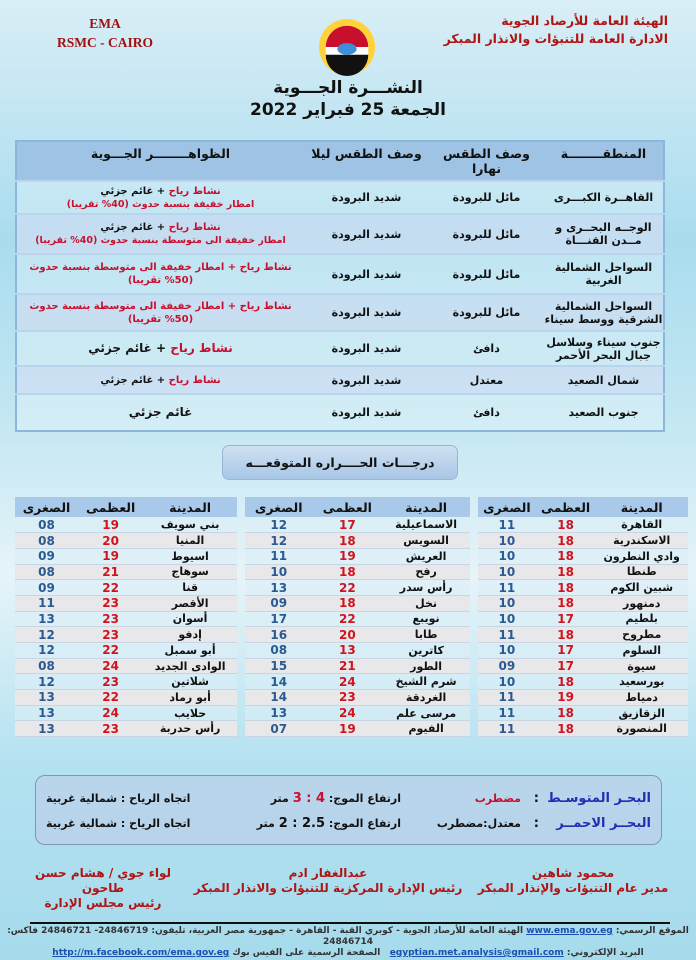  I want to click on max-temp: 17, so click(565, 650).